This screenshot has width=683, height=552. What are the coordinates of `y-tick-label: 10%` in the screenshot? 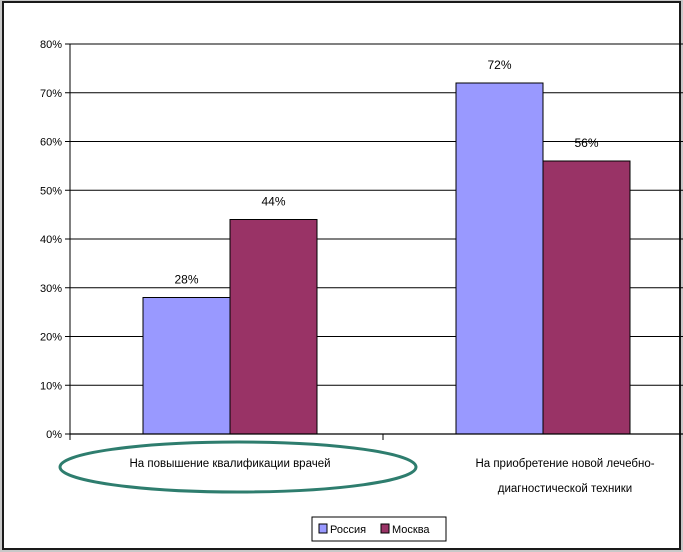 It's located at (51, 386).